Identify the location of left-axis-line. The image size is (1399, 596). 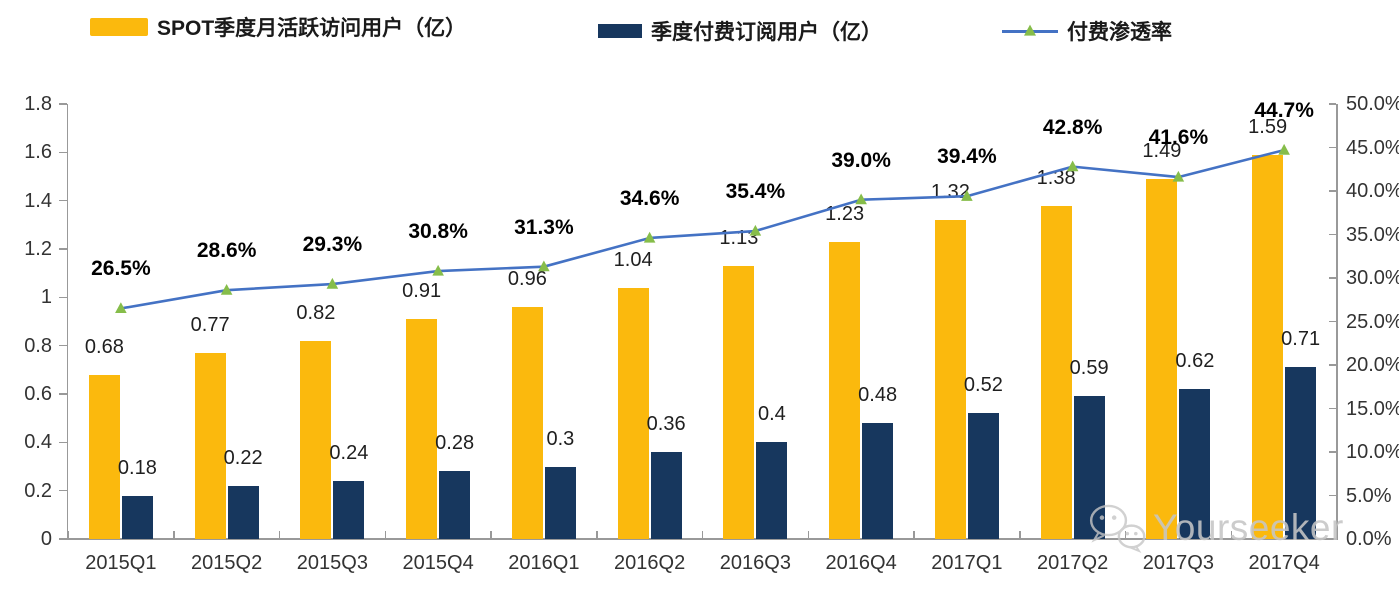
(67, 321).